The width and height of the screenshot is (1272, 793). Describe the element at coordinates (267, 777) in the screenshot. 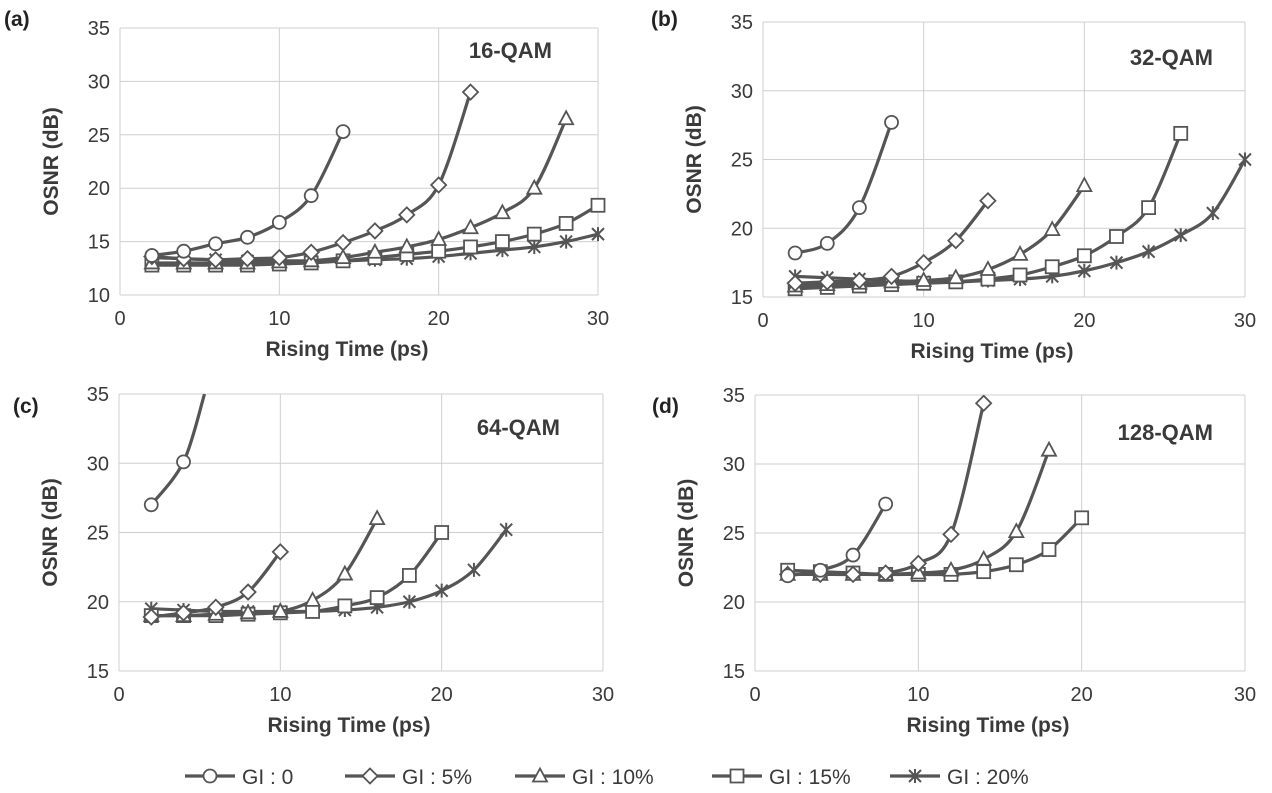

I see `legend-label: GI : 0` at that location.